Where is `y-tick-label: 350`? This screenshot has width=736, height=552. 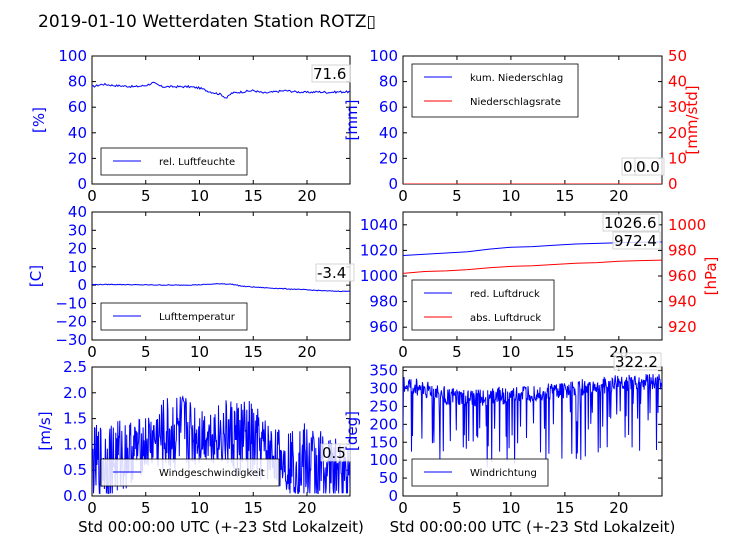
y-tick-label: 350 is located at coordinates (383, 371).